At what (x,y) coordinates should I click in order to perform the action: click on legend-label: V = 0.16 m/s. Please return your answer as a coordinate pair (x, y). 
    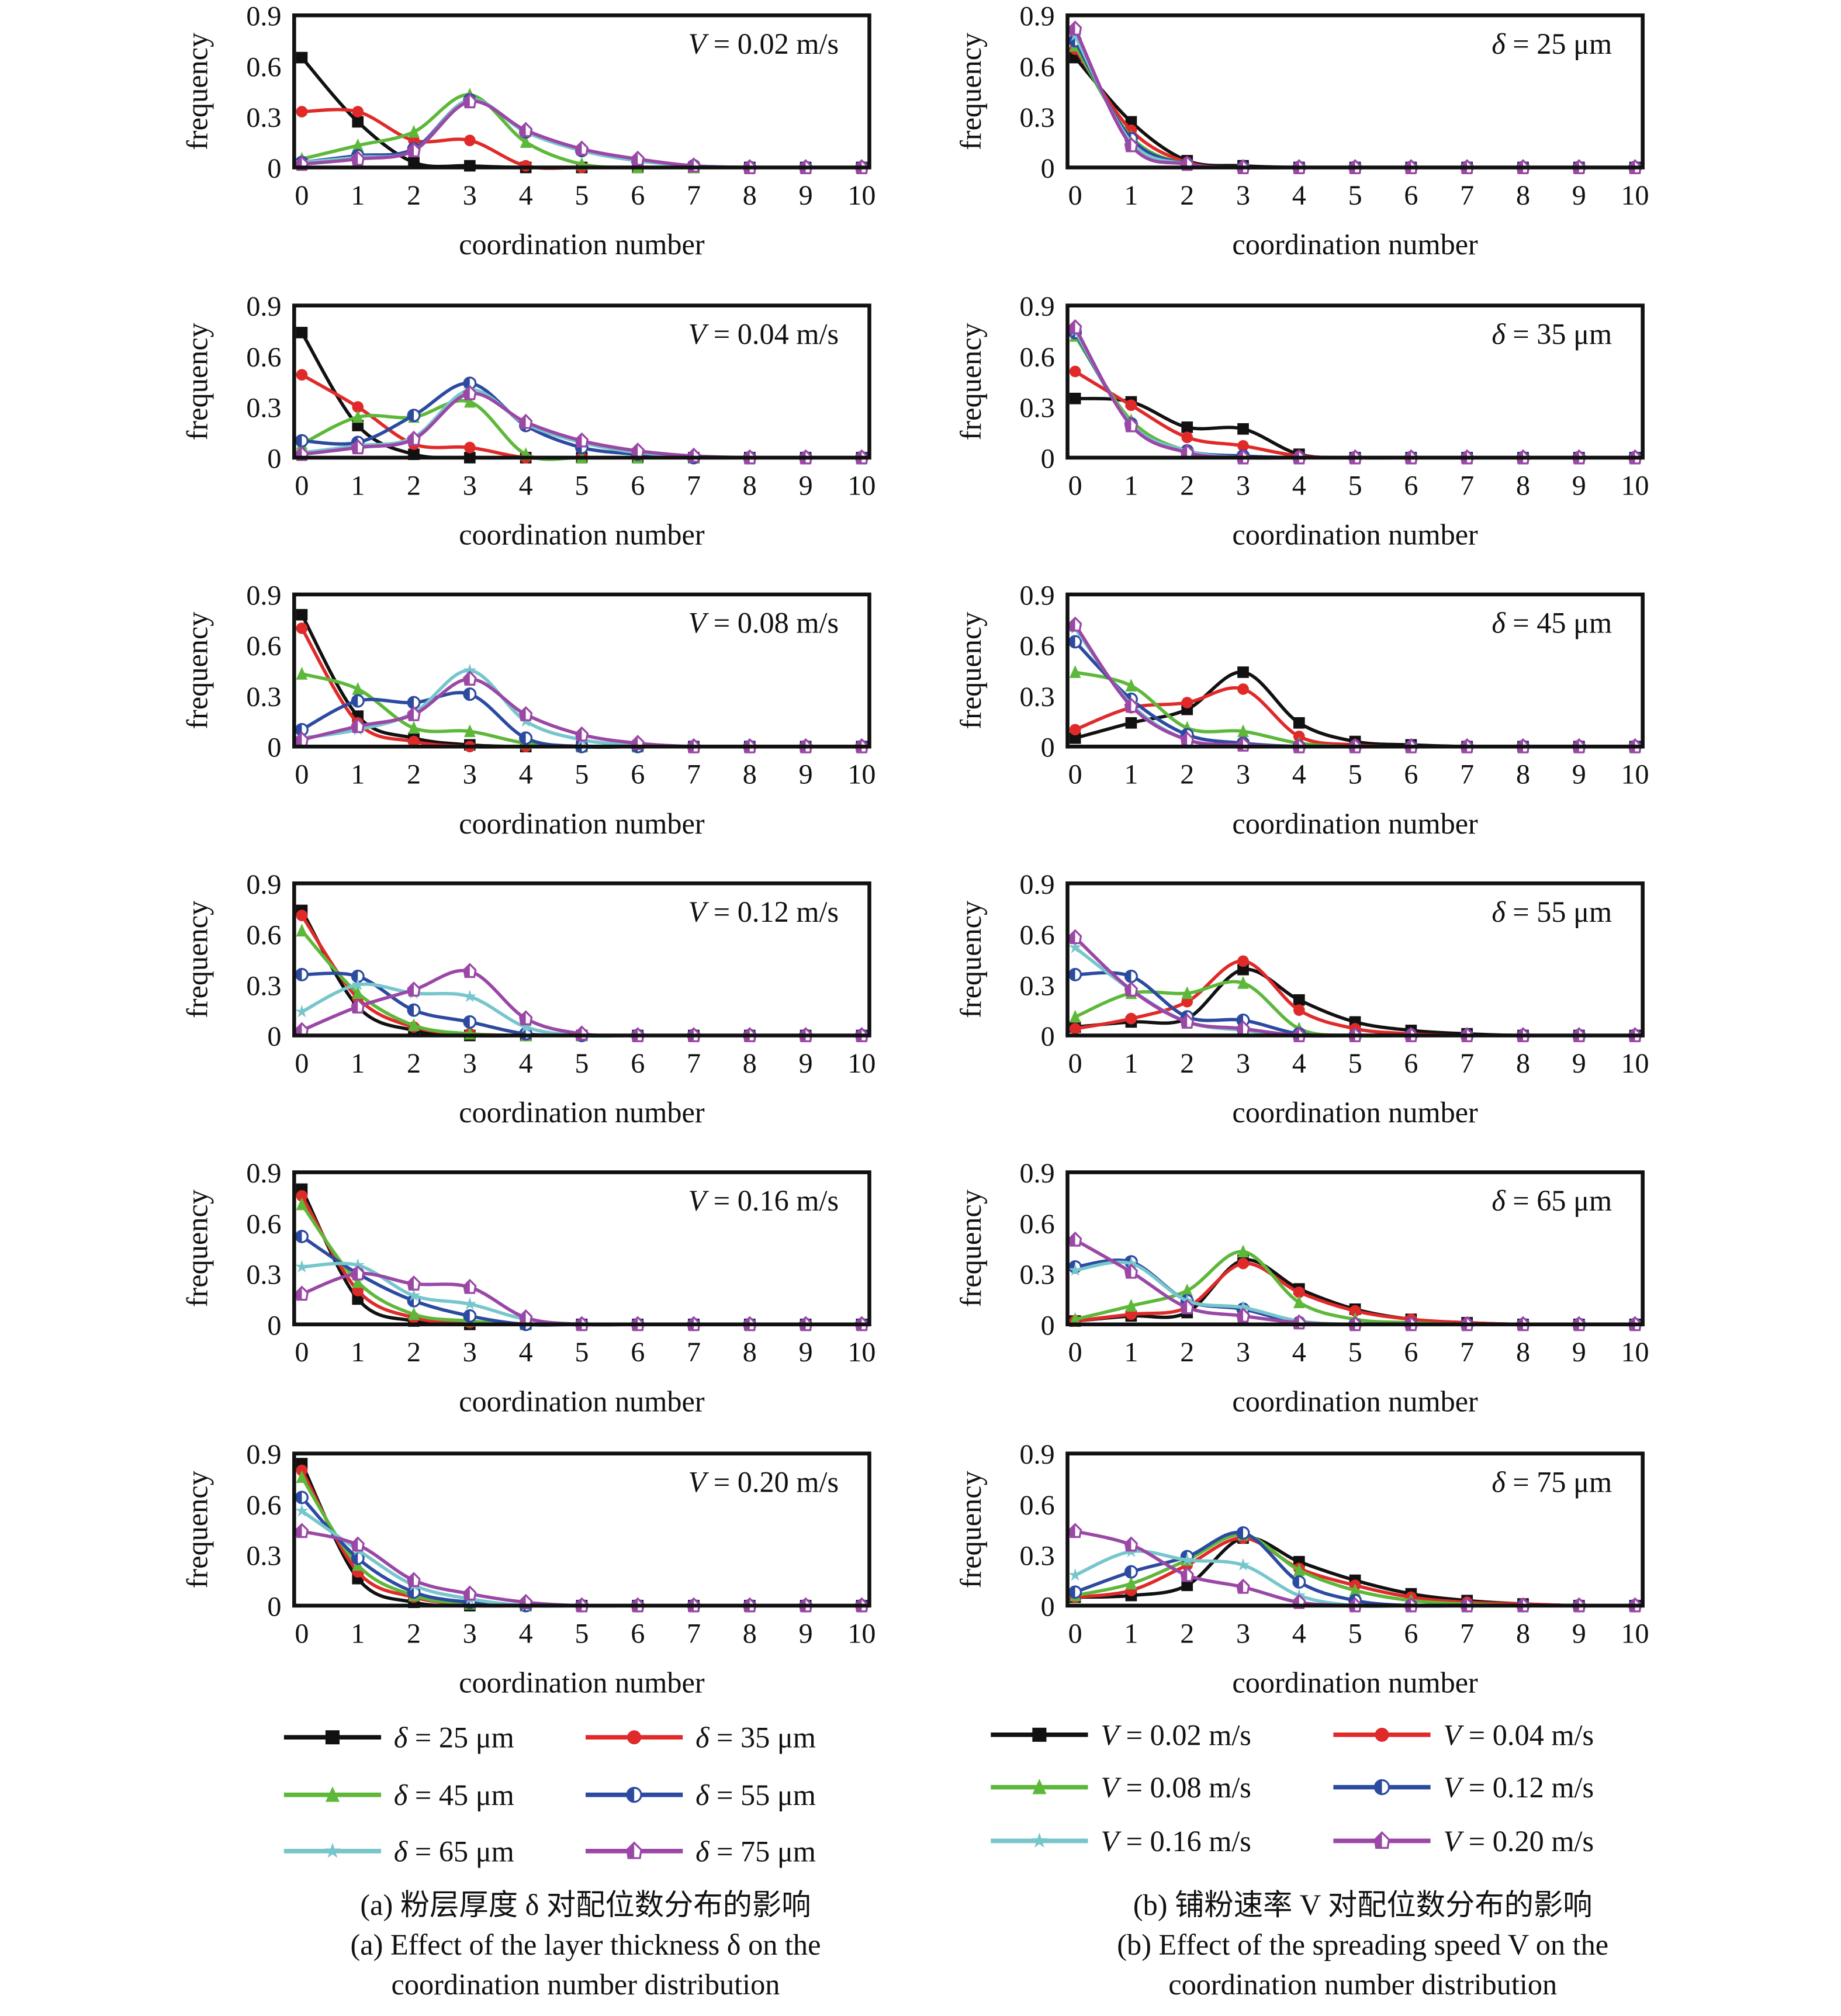
    Looking at the image, I should click on (1176, 1841).